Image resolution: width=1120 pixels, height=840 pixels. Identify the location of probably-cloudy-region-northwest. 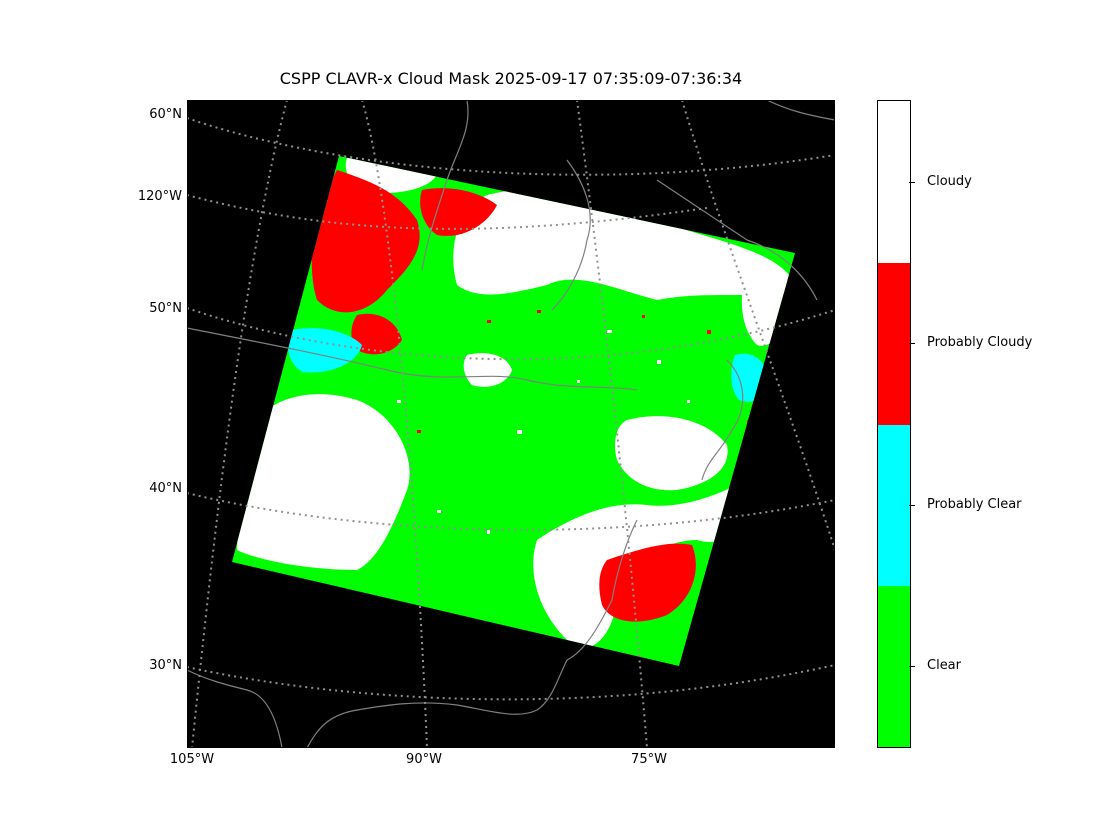
(365, 241).